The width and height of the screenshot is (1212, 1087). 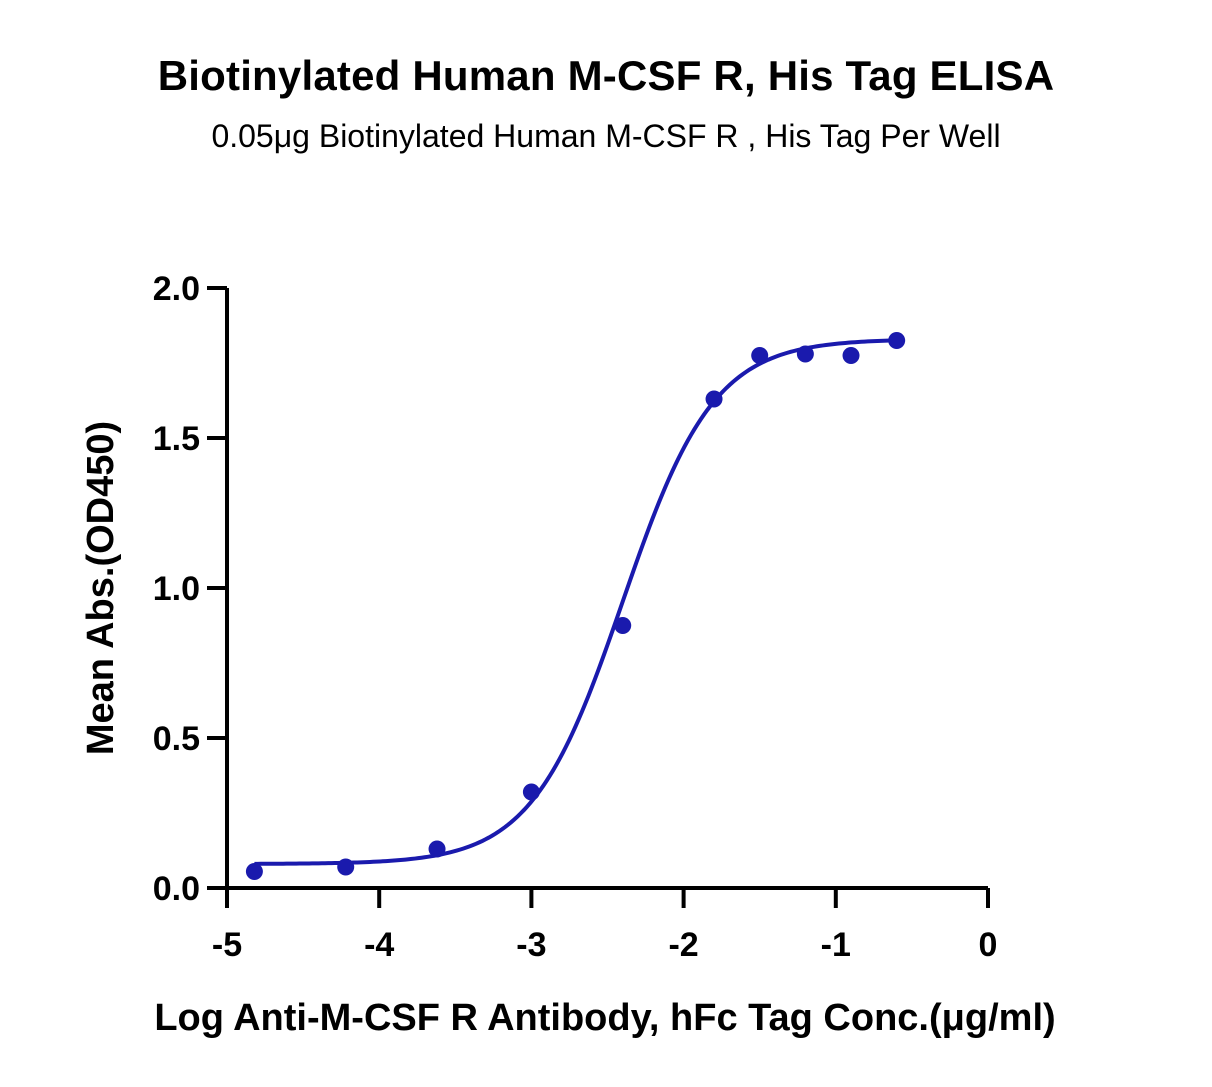 What do you see at coordinates (176, 589) in the screenshot?
I see `y-tick-label: 1.0` at bounding box center [176, 589].